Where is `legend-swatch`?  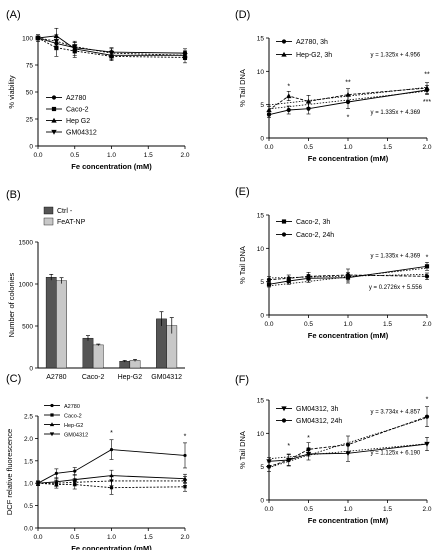
legend-swatch is located at coordinates (48, 210).